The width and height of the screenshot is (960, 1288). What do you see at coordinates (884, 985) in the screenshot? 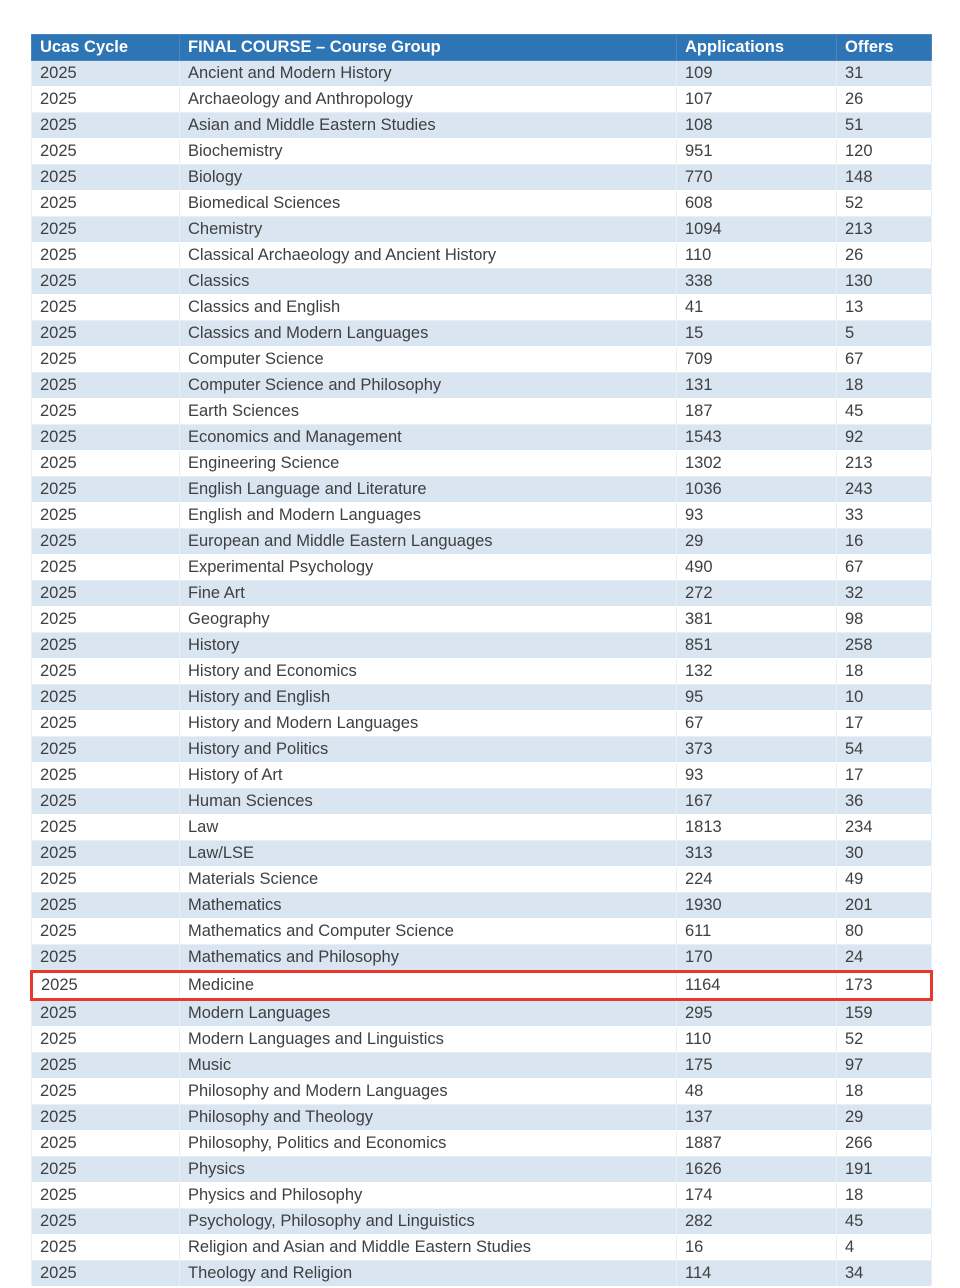
I see `cell-offers: 173` at bounding box center [884, 985].